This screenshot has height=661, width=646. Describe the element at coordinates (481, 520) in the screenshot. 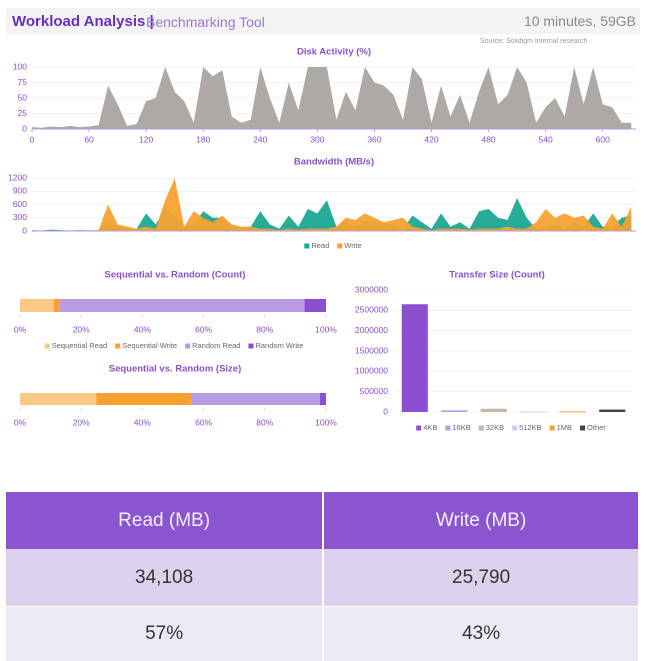

I see `column-header: Write (MB)` at that location.